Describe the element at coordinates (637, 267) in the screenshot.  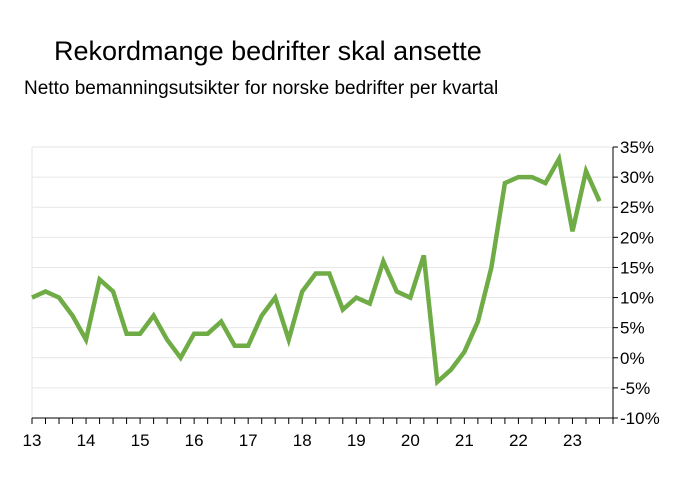
I see `y-tick-label: 15%` at that location.